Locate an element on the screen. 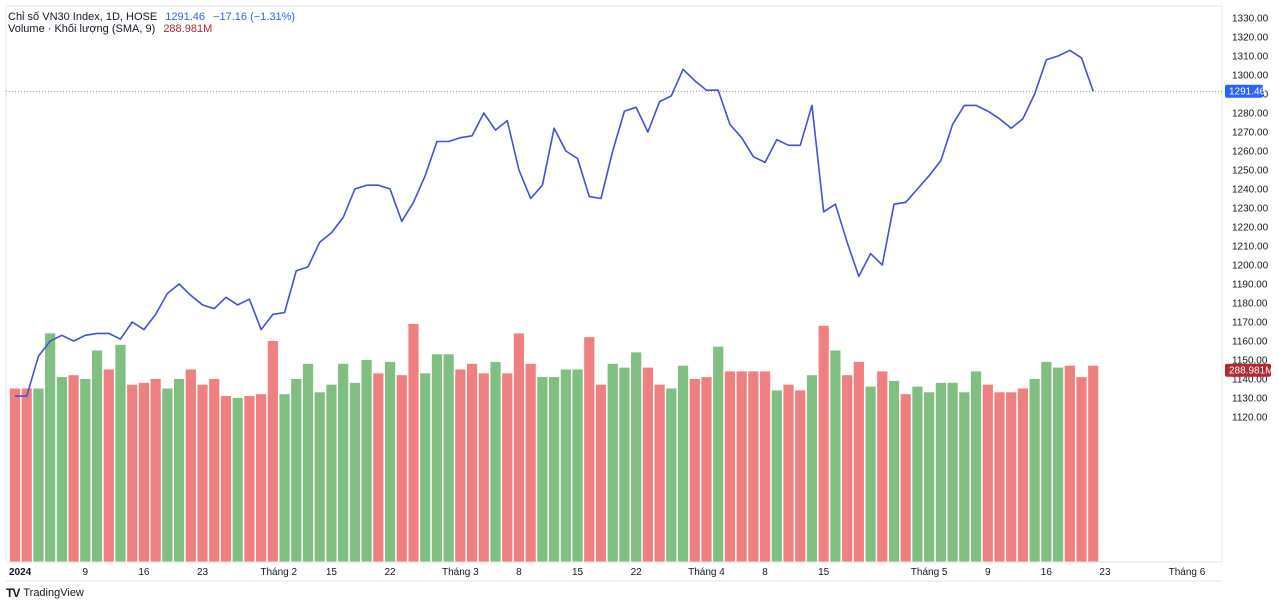 The height and width of the screenshot is (605, 1279). y-tick-label: 1140.00 is located at coordinates (1250, 380).